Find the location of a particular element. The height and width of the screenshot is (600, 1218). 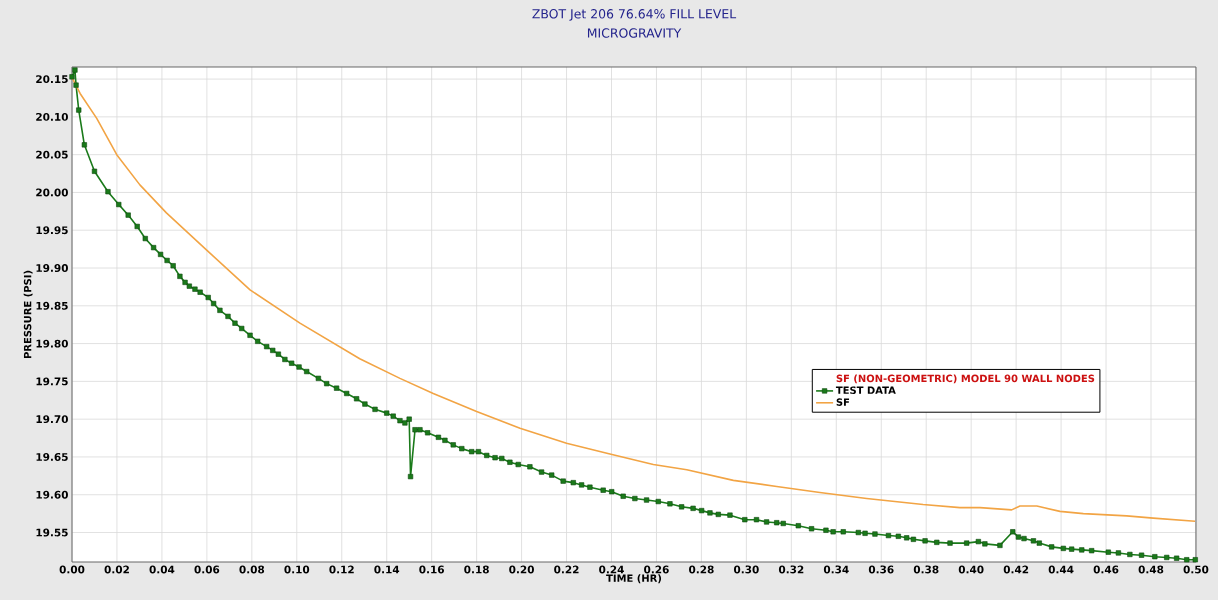

y-tick-label: 20.15 is located at coordinates (52, 79).